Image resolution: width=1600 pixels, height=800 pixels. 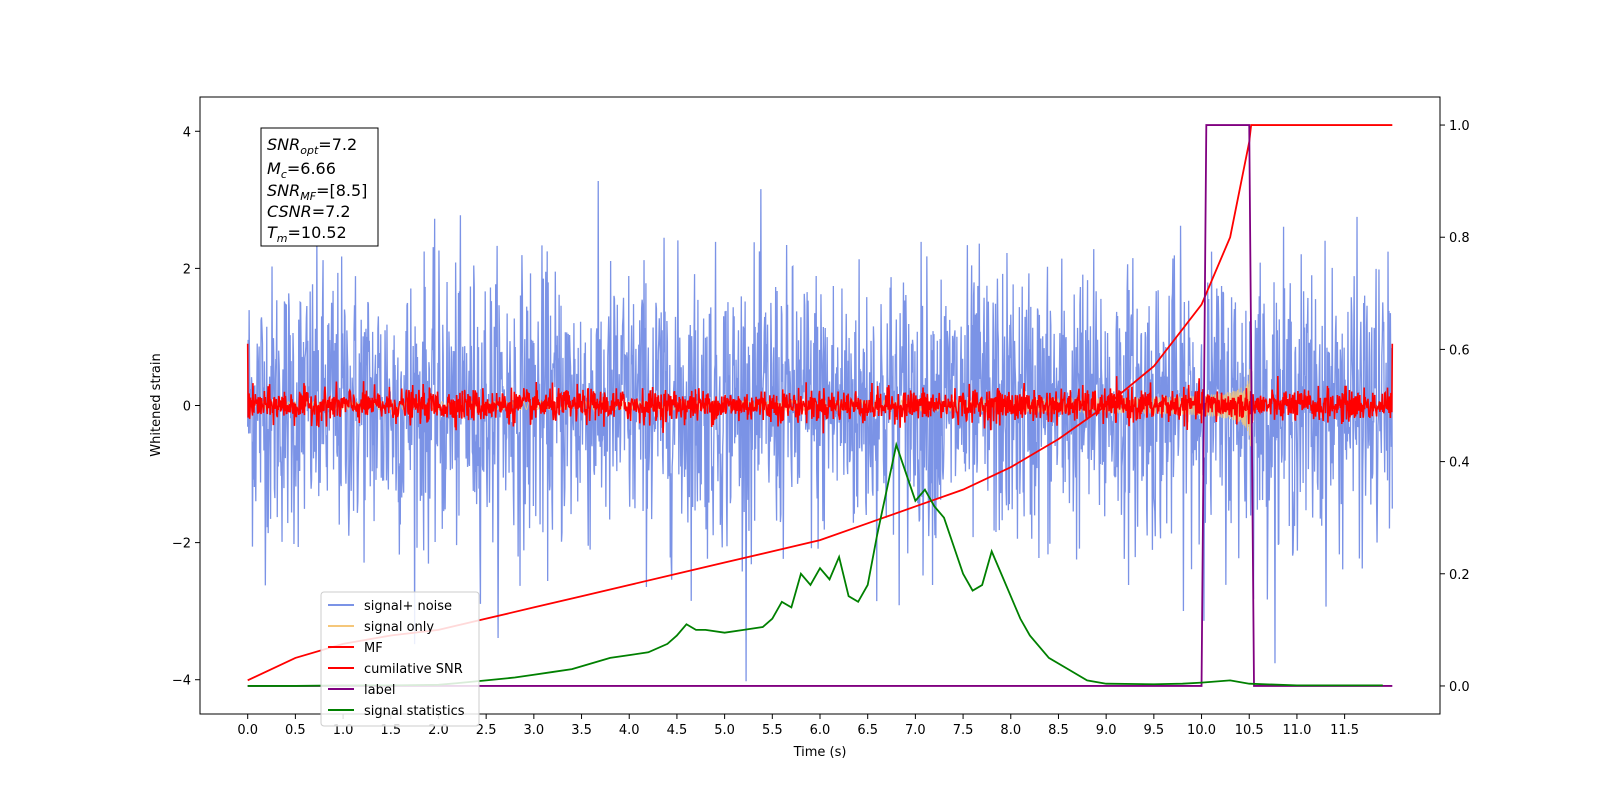 I want to click on x-tick-label: 4.5, so click(x=677, y=730).